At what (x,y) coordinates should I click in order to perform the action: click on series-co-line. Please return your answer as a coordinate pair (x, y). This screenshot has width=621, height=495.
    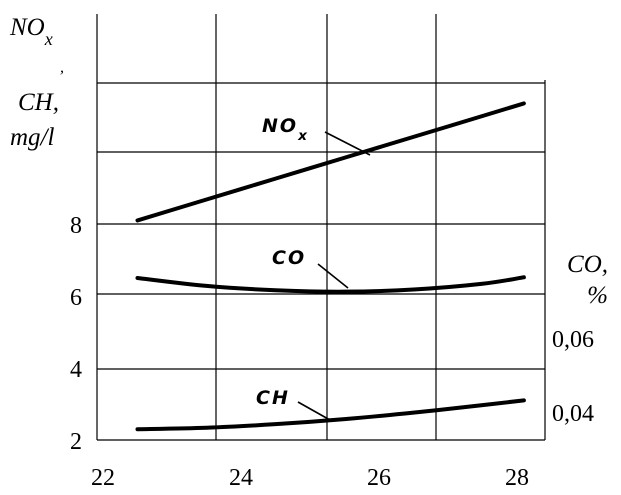
    Looking at the image, I should click on (330, 284).